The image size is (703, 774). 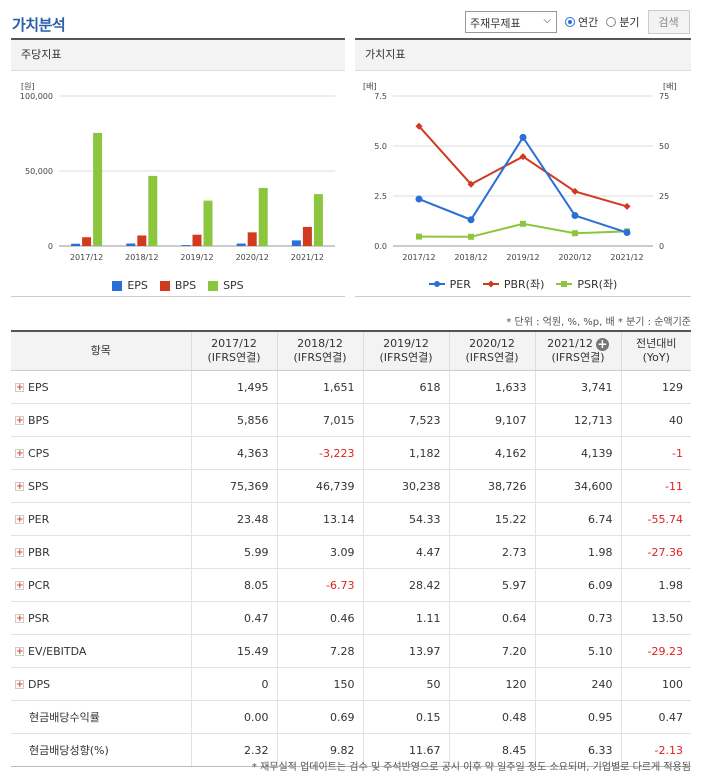 I want to click on value-cell: 0.64, so click(x=491, y=618).